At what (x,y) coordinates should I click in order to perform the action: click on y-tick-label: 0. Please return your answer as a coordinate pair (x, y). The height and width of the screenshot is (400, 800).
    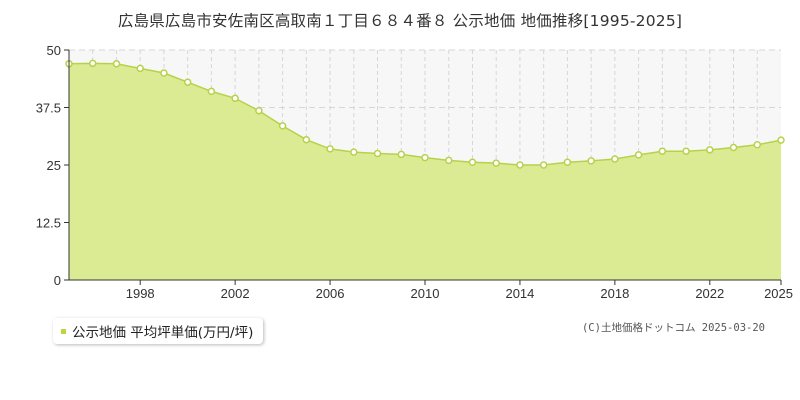
    Looking at the image, I should click on (57, 280).